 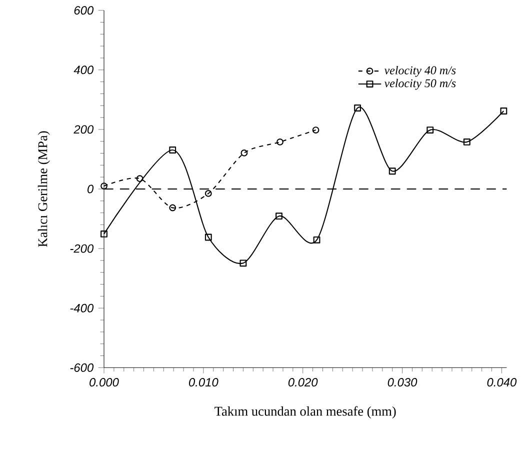 What do you see at coordinates (84, 70) in the screenshot?
I see `y-tick-label: 400` at bounding box center [84, 70].